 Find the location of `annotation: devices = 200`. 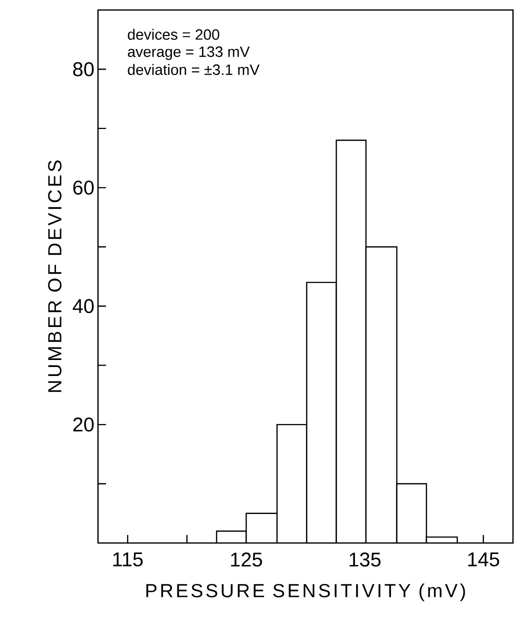

annotation: devices = 200 is located at coordinates (174, 34).